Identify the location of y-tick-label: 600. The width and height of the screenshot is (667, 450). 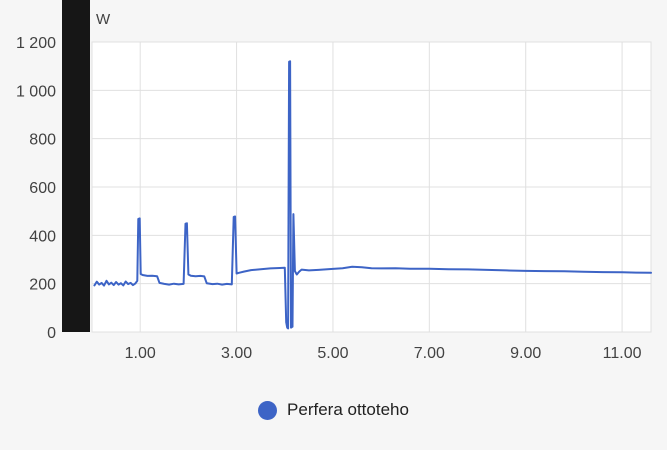
(42, 188).